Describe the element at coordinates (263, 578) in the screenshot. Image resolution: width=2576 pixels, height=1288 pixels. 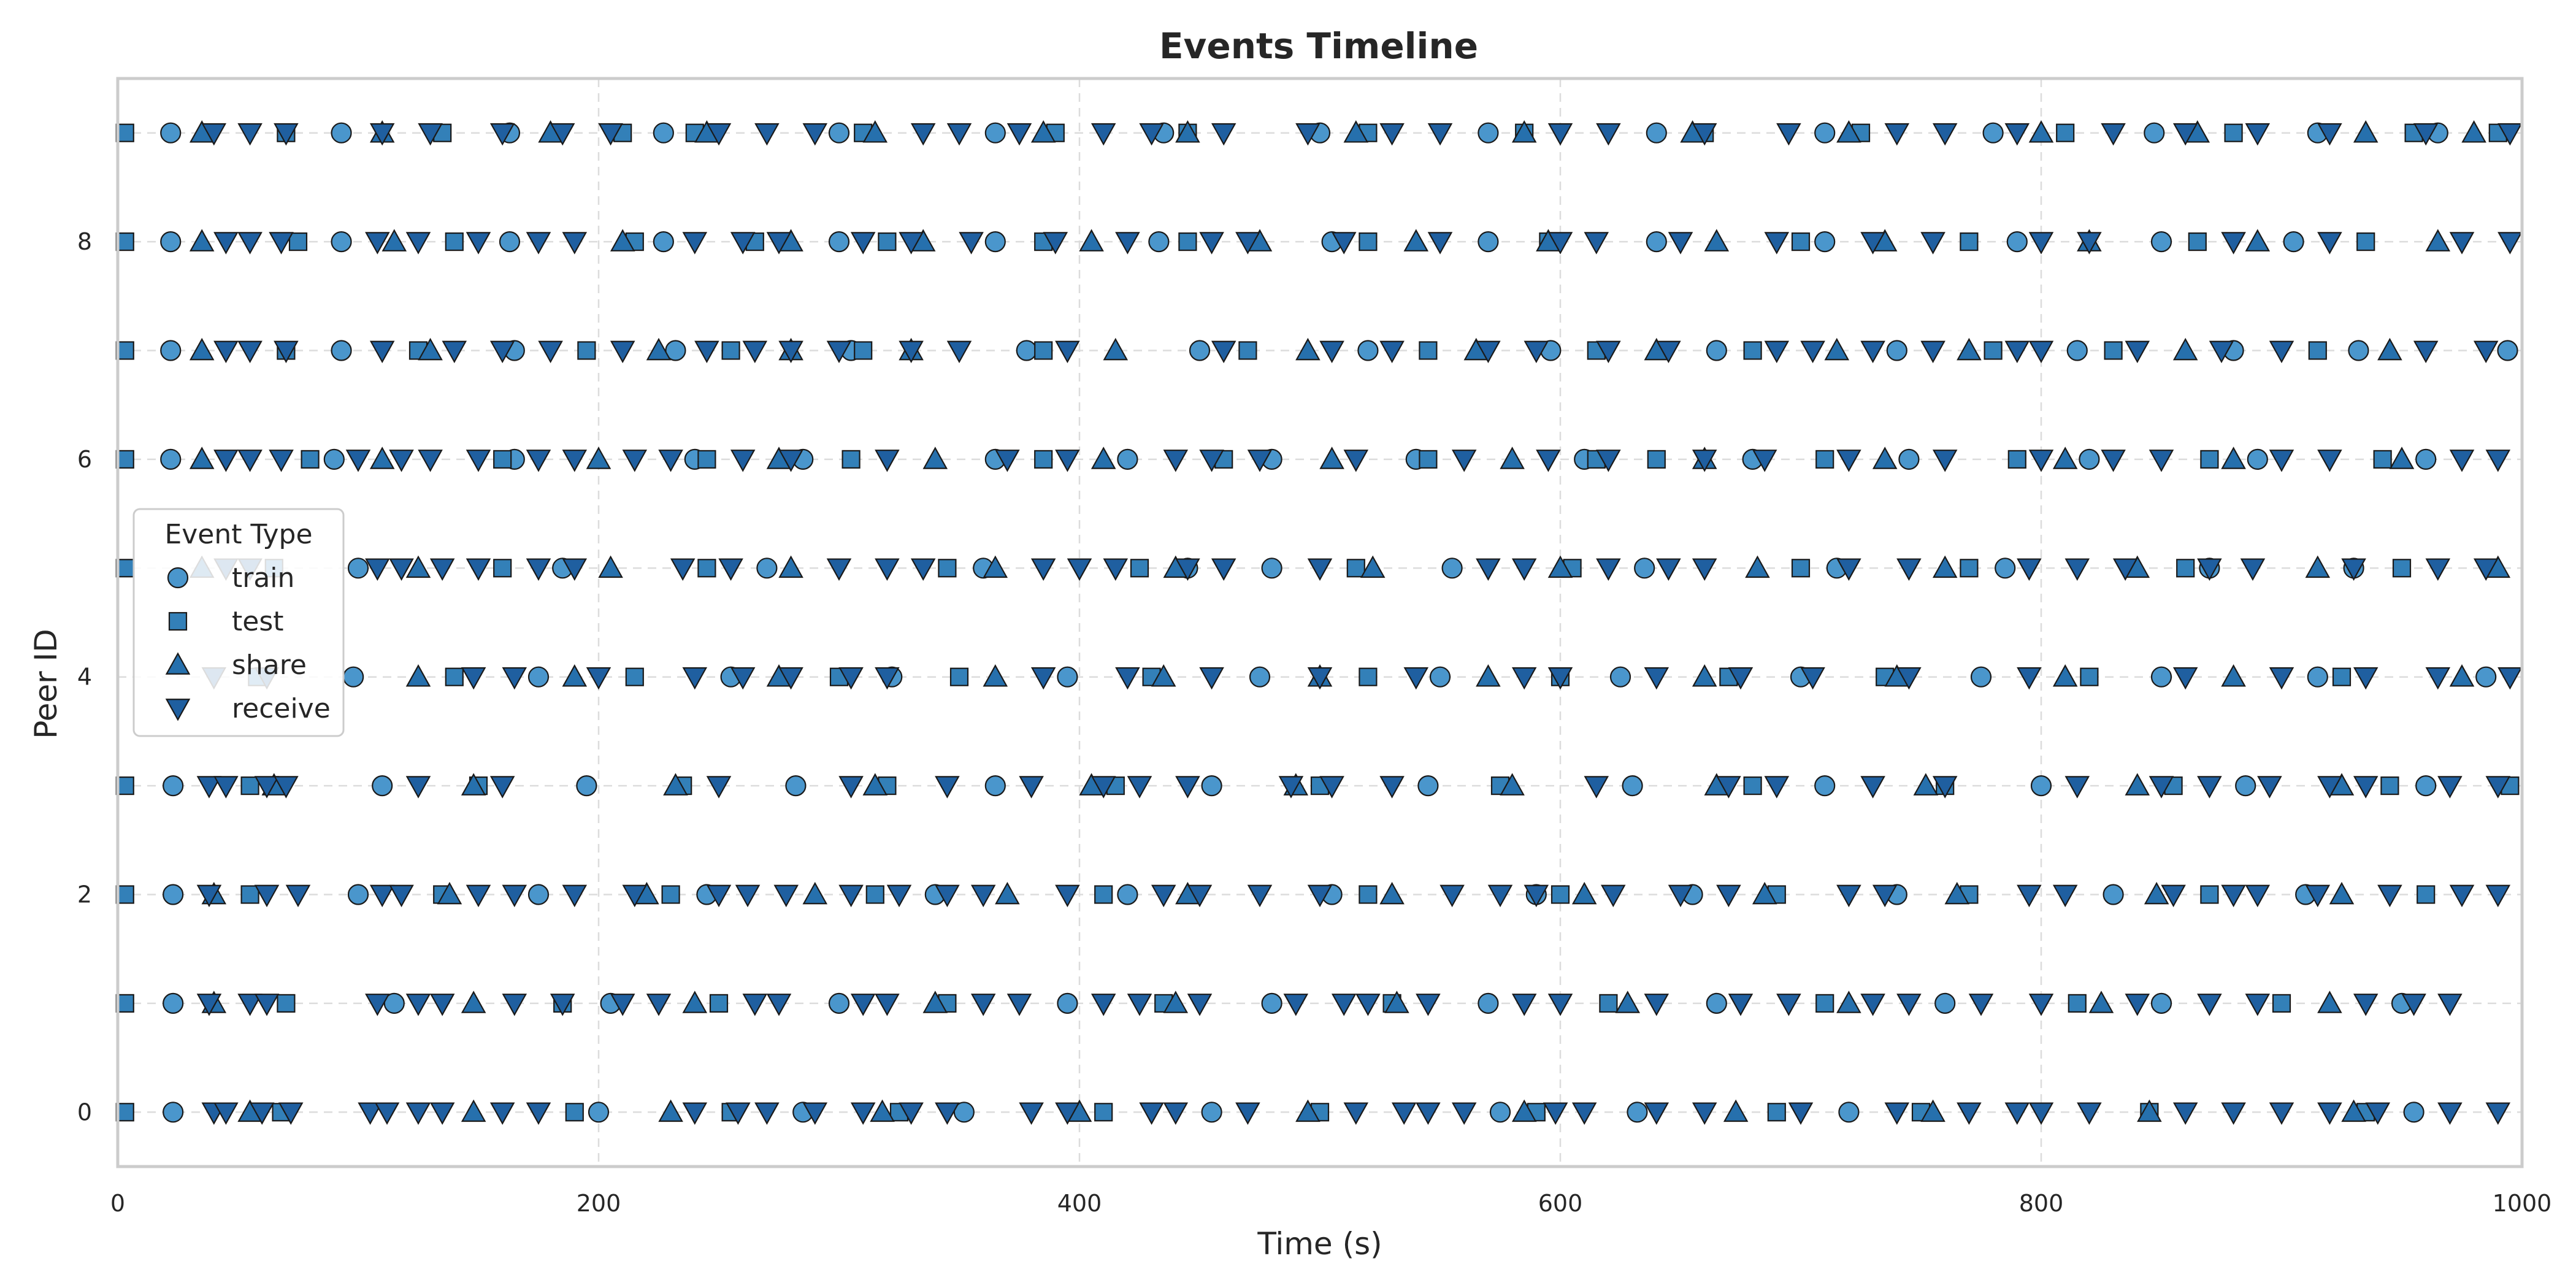
I see `legend-label-train: train` at that location.